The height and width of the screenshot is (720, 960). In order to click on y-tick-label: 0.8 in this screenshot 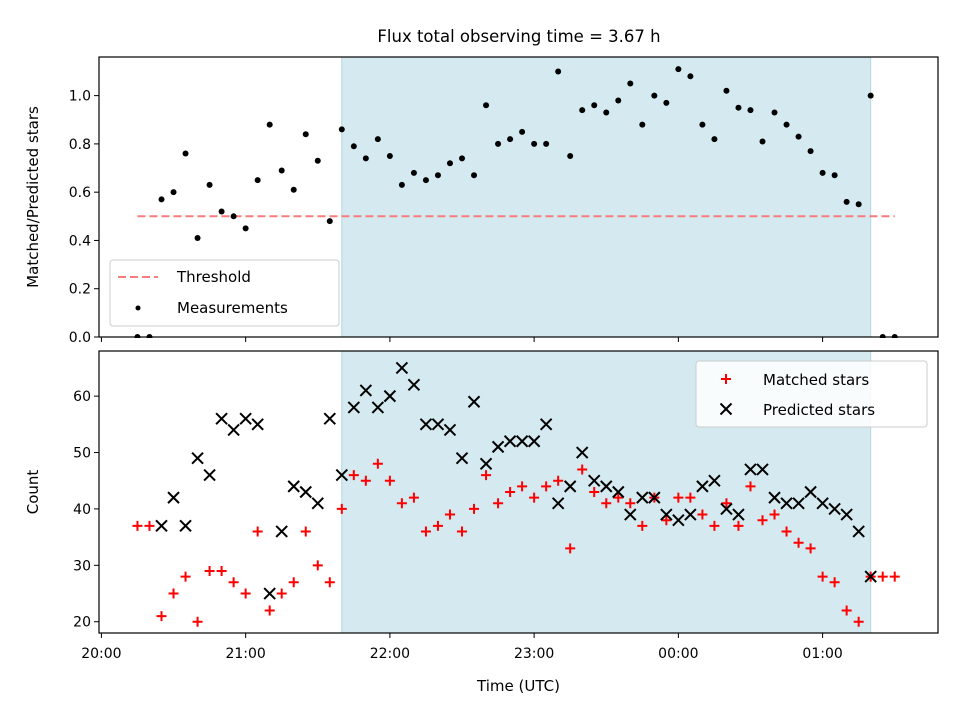, I will do `click(80, 145)`.